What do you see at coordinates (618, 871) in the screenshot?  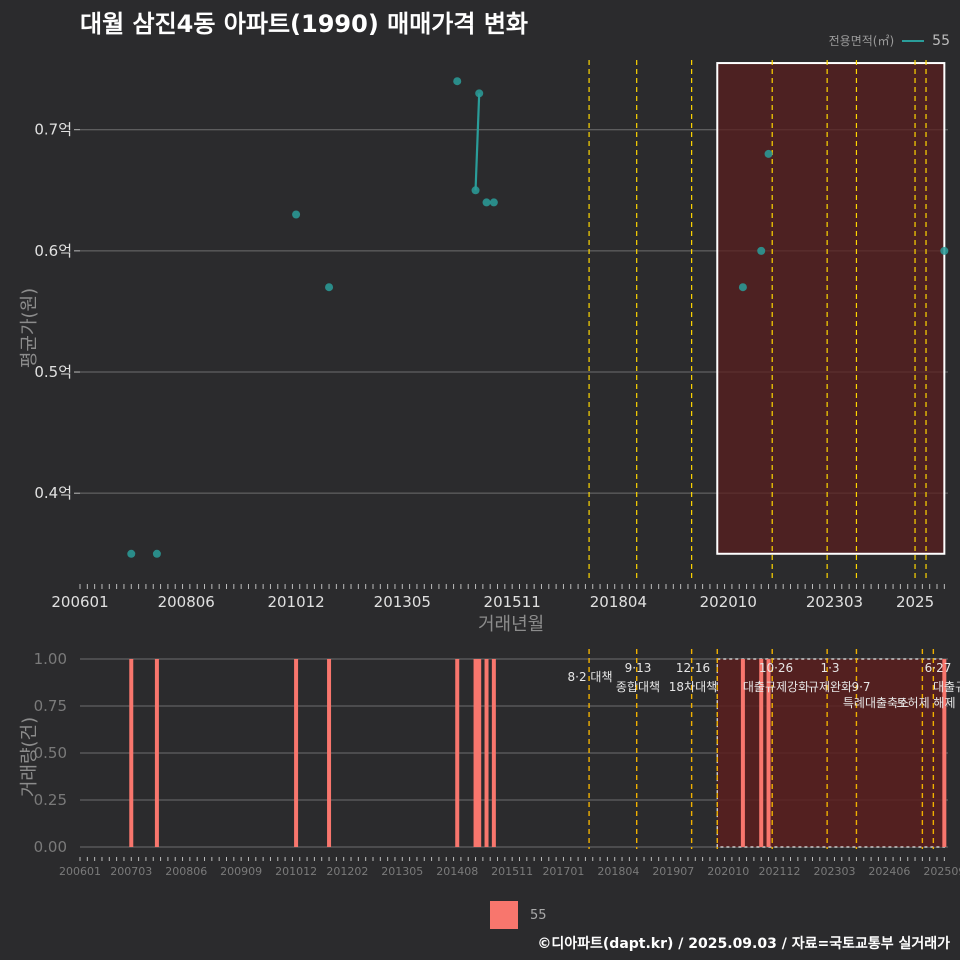 I see `bottom-x-tick-label: 201804` at bounding box center [618, 871].